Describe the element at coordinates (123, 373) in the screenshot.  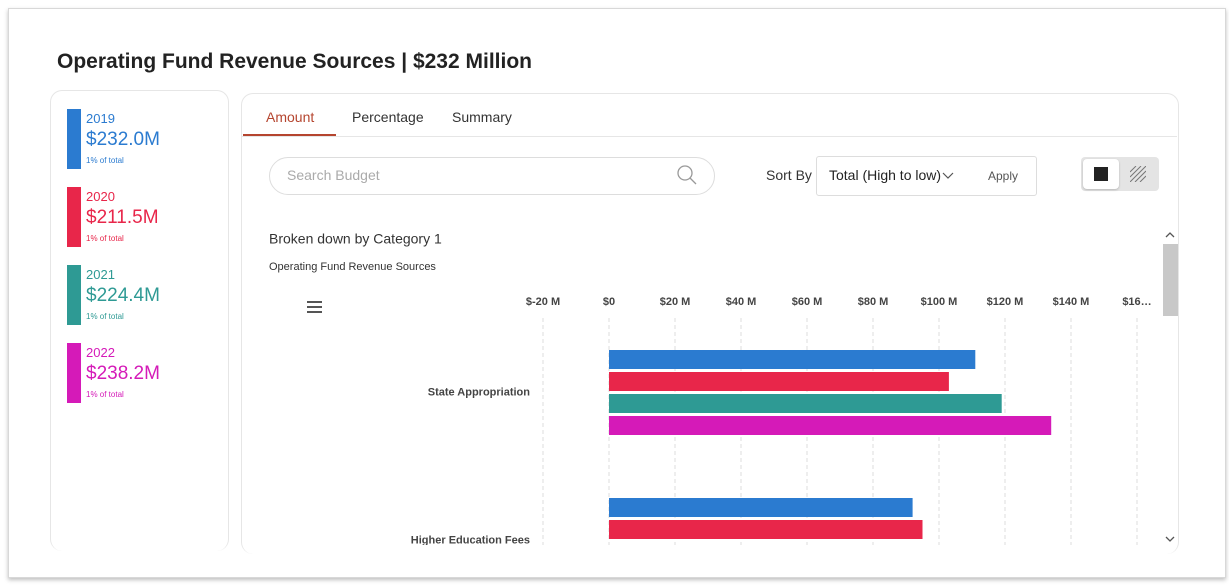
I see `summary-amount: $238.2M` at that location.